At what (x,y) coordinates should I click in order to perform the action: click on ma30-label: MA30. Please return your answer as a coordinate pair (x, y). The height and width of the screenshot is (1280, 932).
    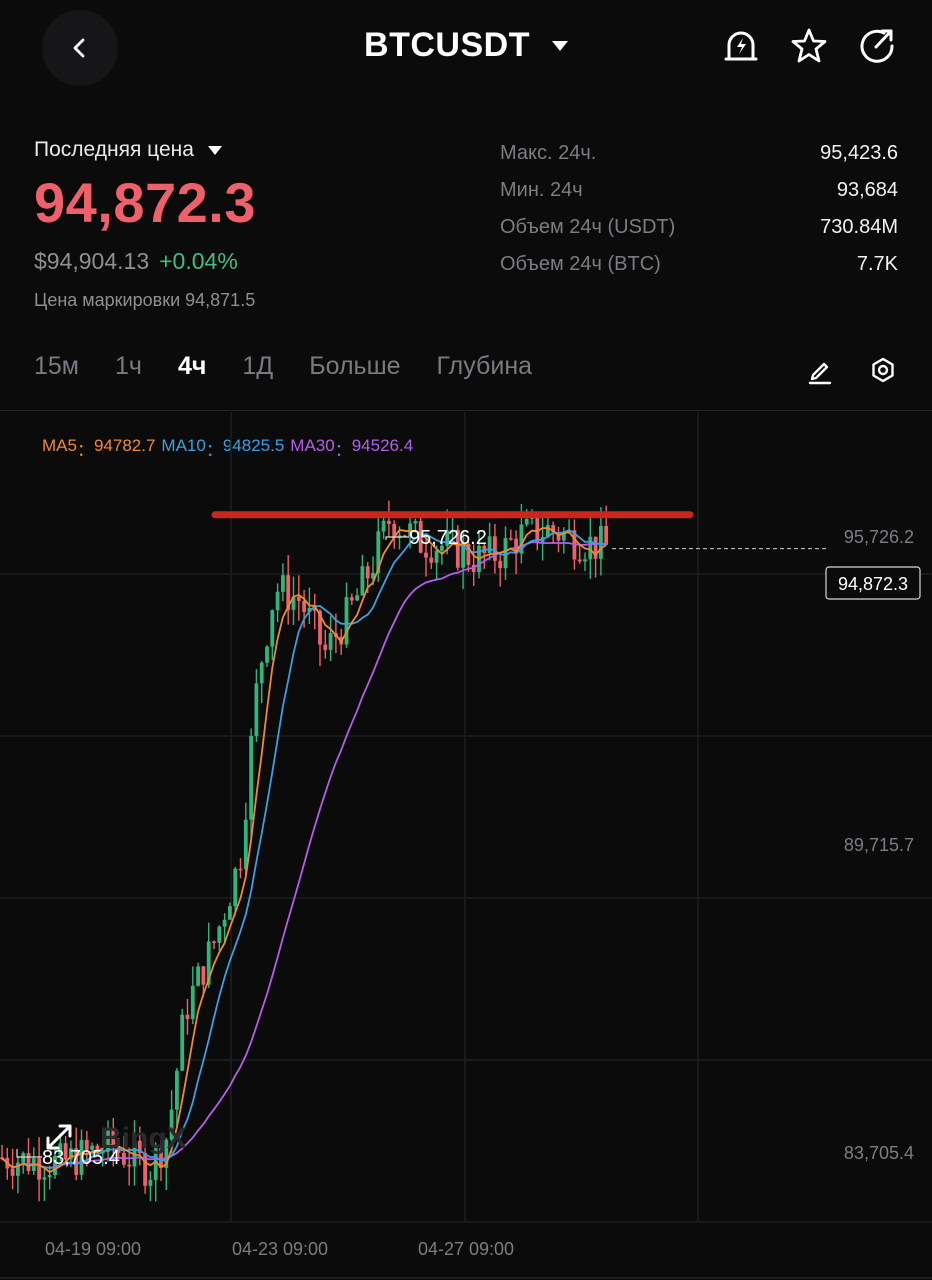
    Looking at the image, I should click on (312, 445).